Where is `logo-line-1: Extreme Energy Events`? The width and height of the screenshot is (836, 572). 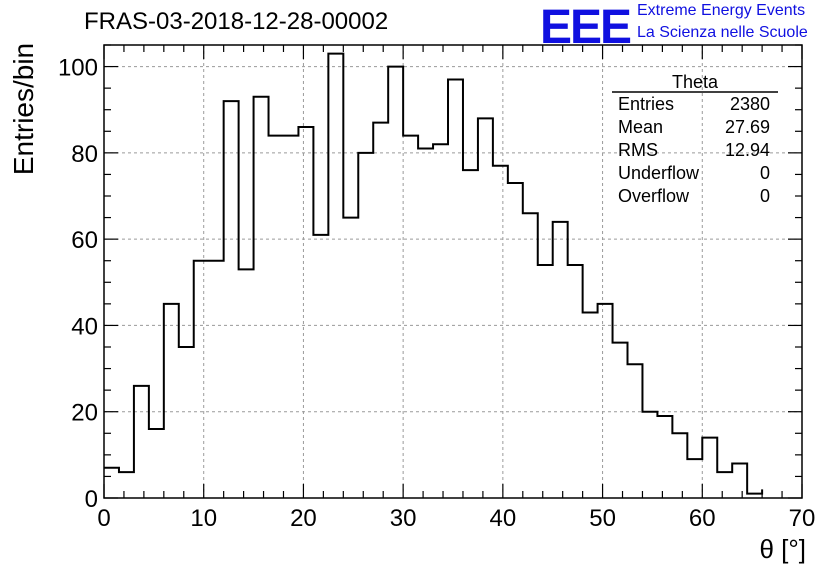
logo-line-1: Extreme Energy Events is located at coordinates (721, 10).